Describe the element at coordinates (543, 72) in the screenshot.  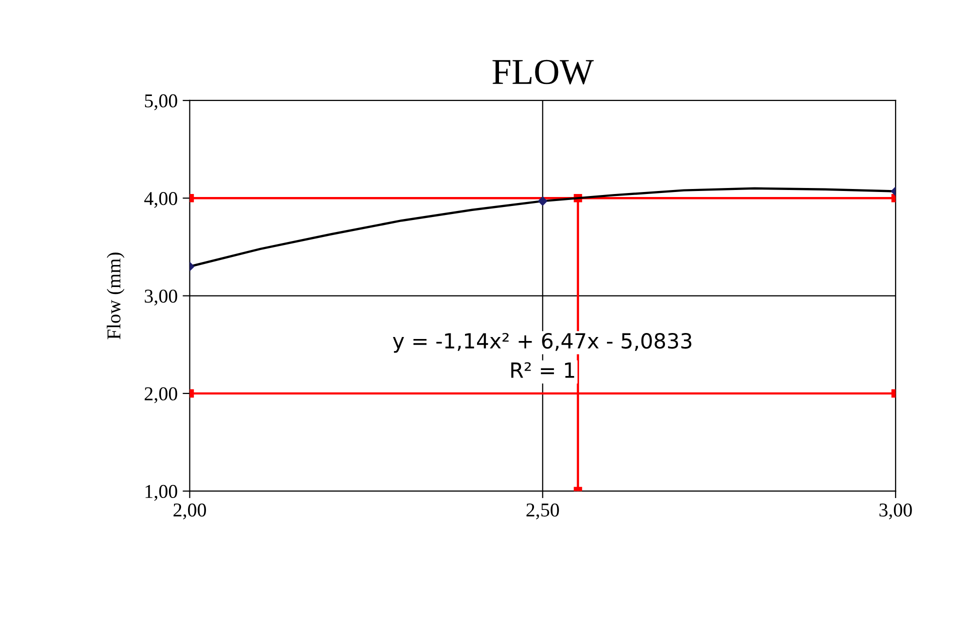
I see `chart-title: FLOW` at that location.